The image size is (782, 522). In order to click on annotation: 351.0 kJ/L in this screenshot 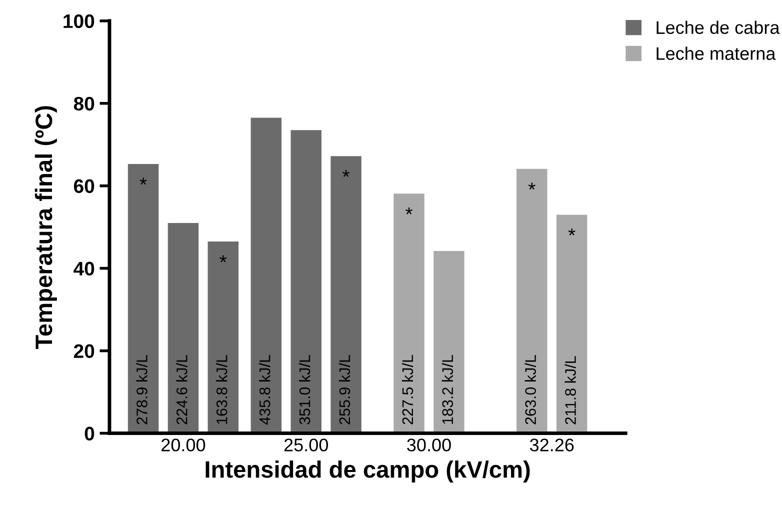, I will do `click(304, 389)`.